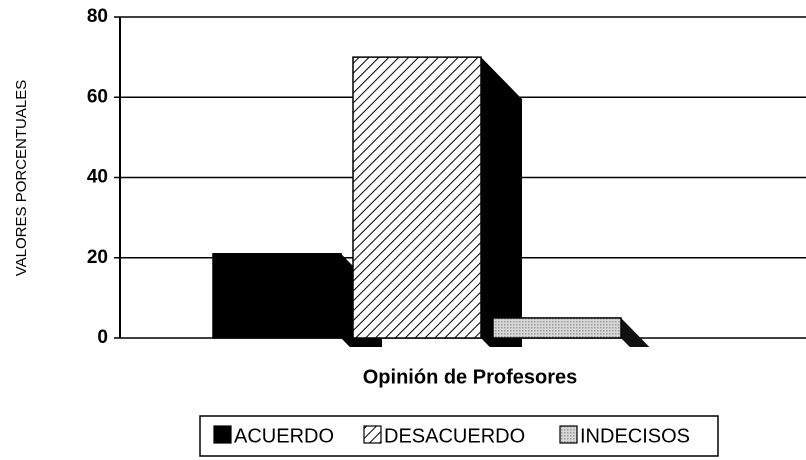  What do you see at coordinates (284, 436) in the screenshot?
I see `legend-label: ACUERDO` at bounding box center [284, 436].